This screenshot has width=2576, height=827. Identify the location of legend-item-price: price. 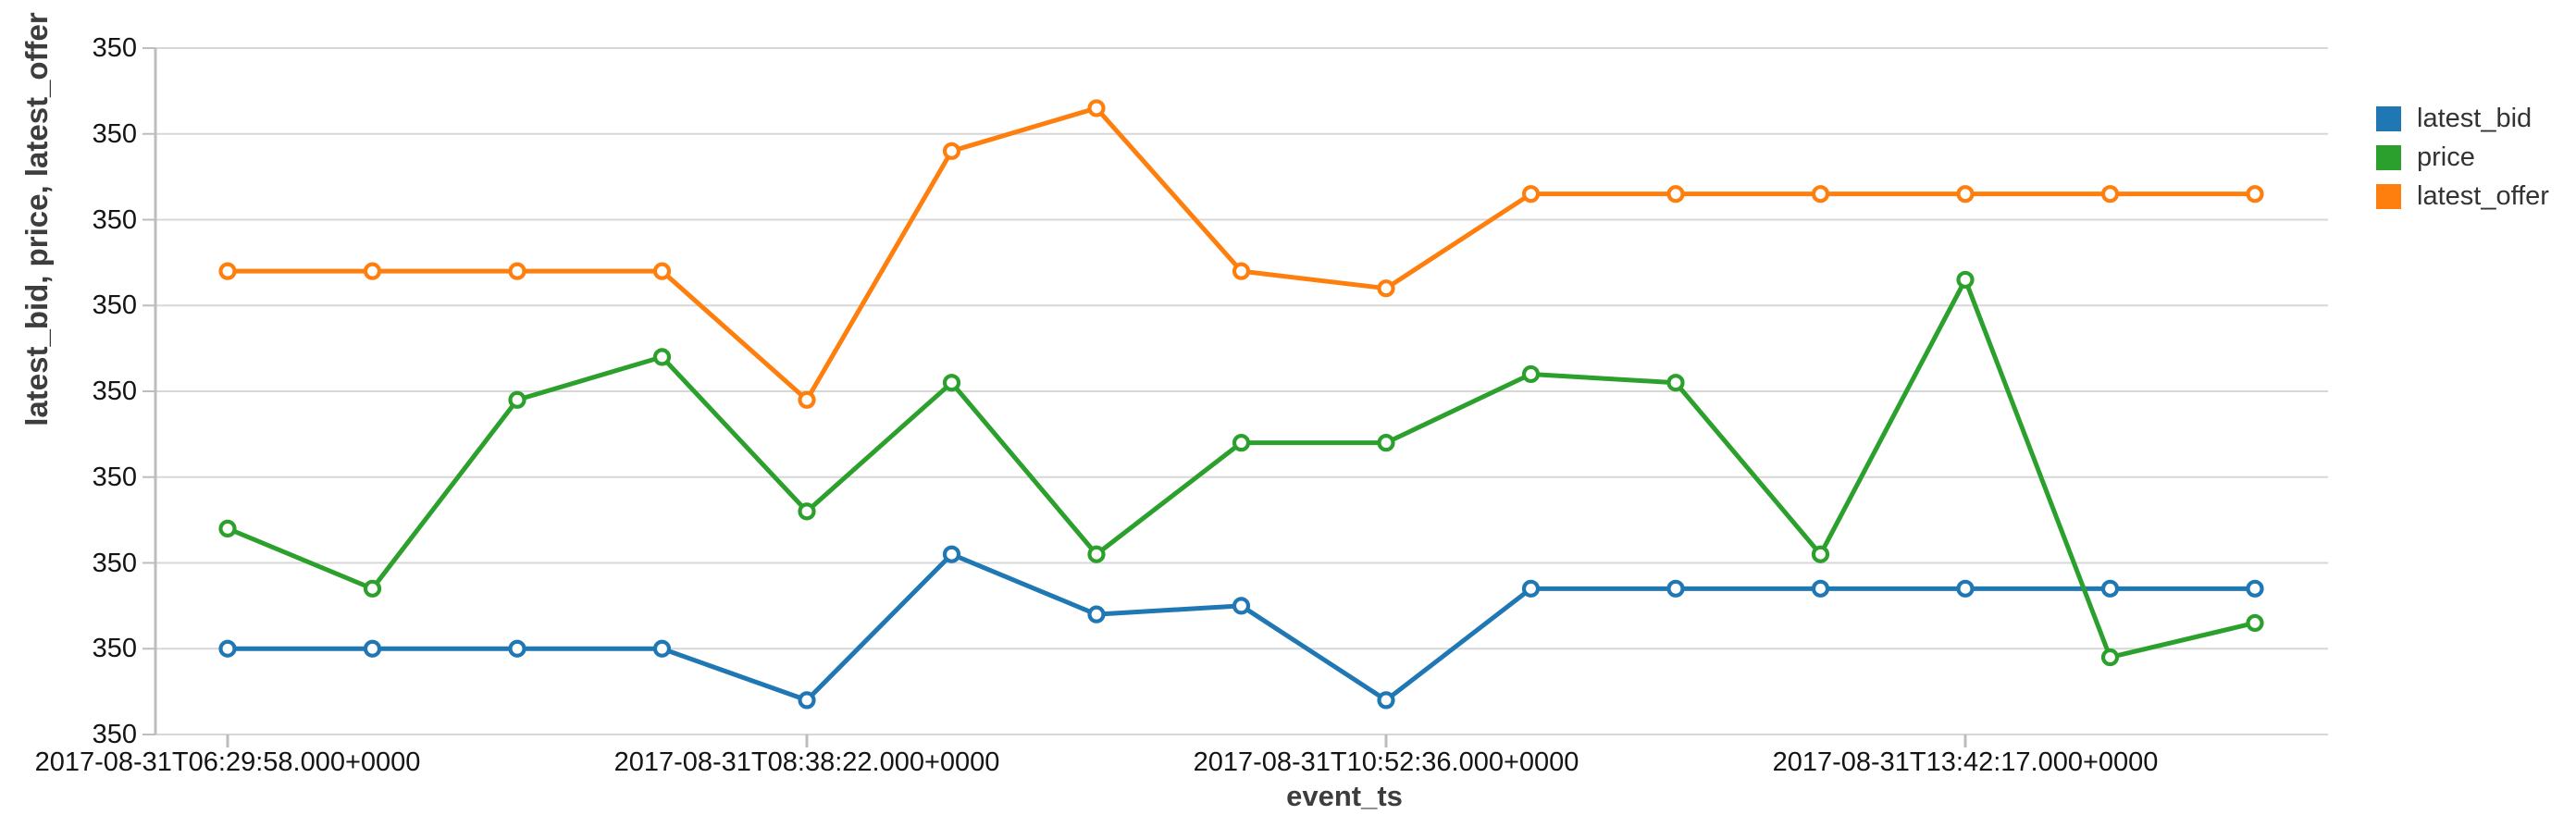
(2462, 158).